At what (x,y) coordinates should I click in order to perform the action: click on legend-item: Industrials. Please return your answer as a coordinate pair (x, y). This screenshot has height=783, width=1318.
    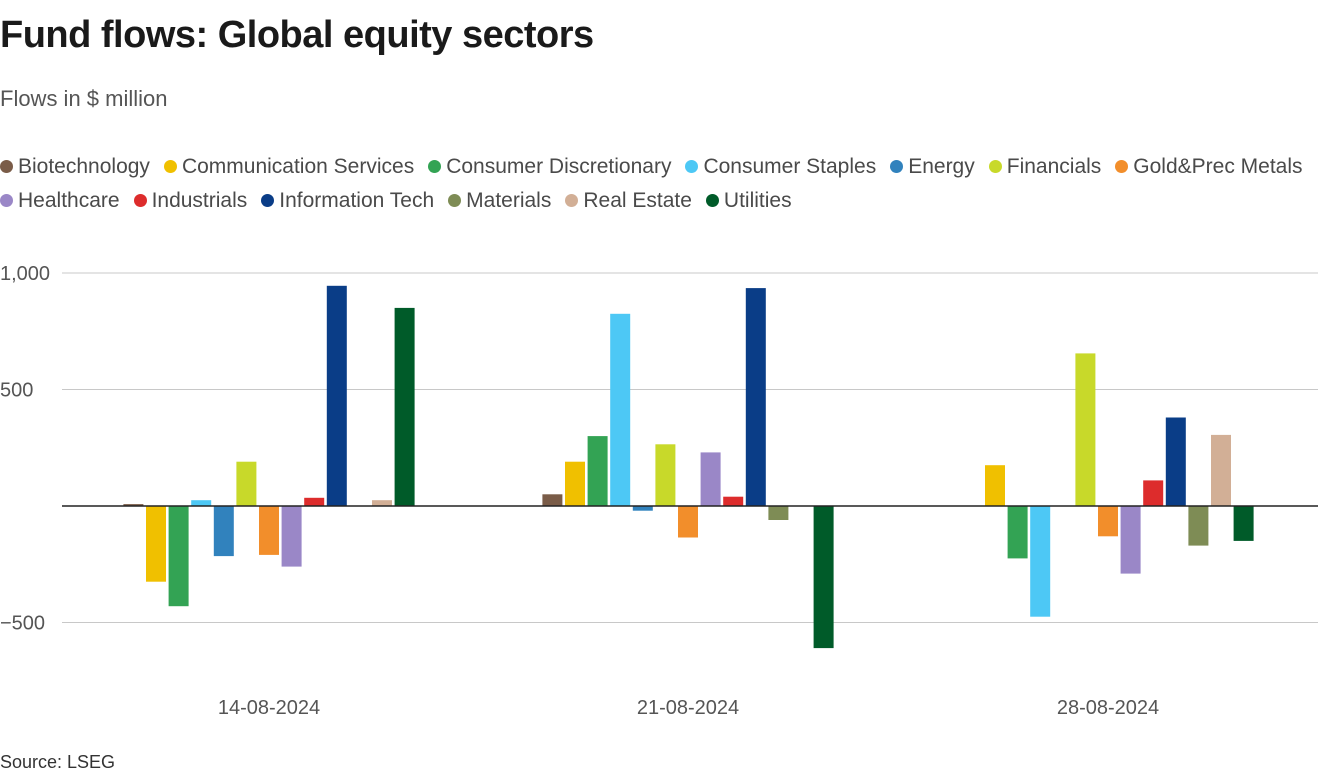
    Looking at the image, I should click on (190, 201).